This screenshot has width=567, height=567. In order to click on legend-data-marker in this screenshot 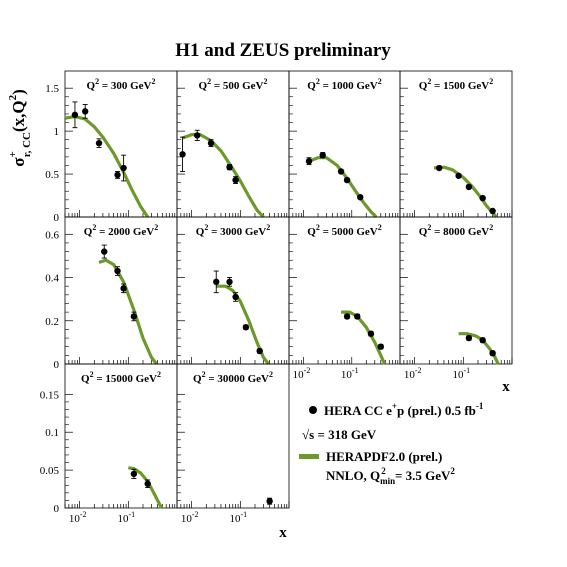, I will do `click(313, 410)`.